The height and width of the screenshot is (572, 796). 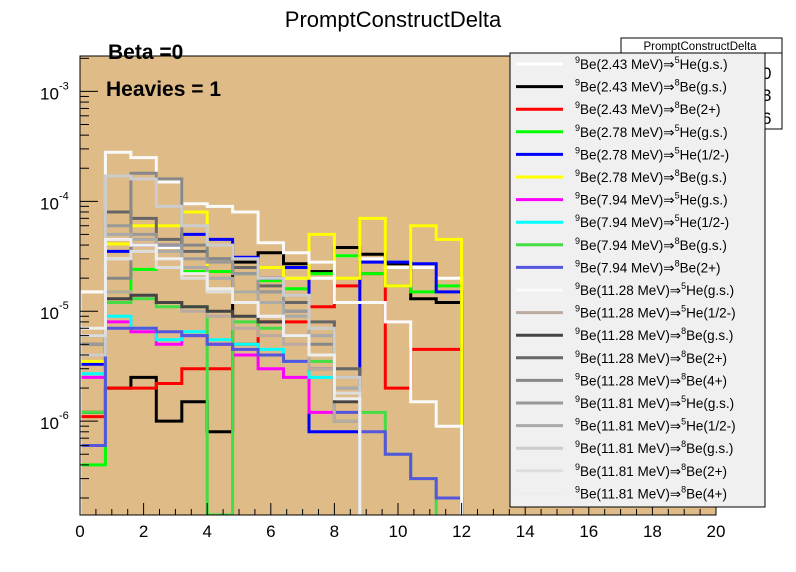 I want to click on legend-label: 9Be(7.94 MeV)⇒5He(1/2-), so click(x=652, y=221).